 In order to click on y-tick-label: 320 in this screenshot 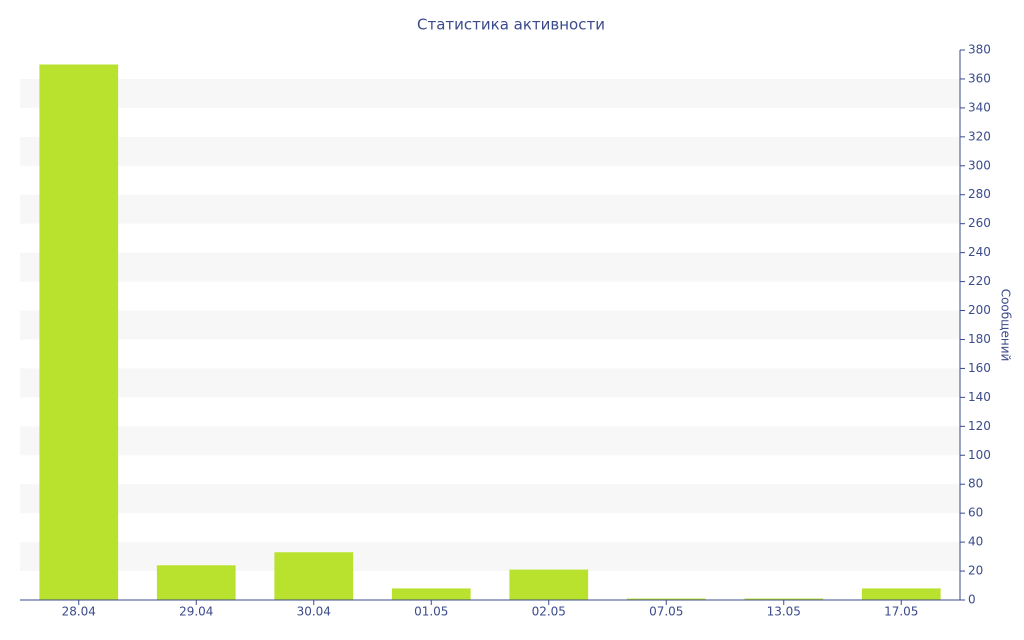, I will do `click(979, 136)`.